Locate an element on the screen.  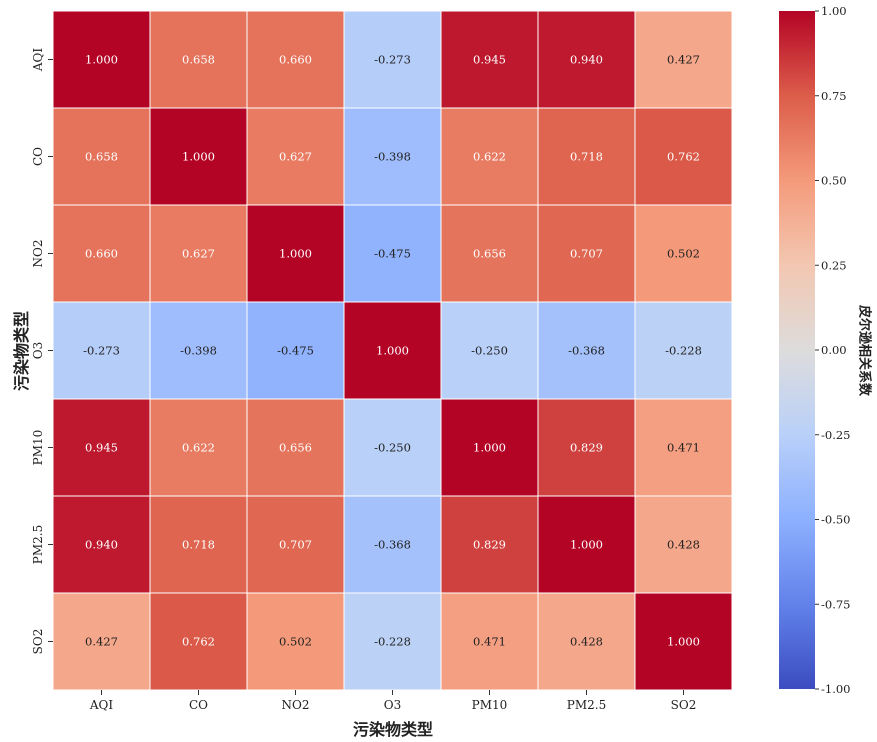
heatmap-cell-NO2-O3 is located at coordinates (392, 253).